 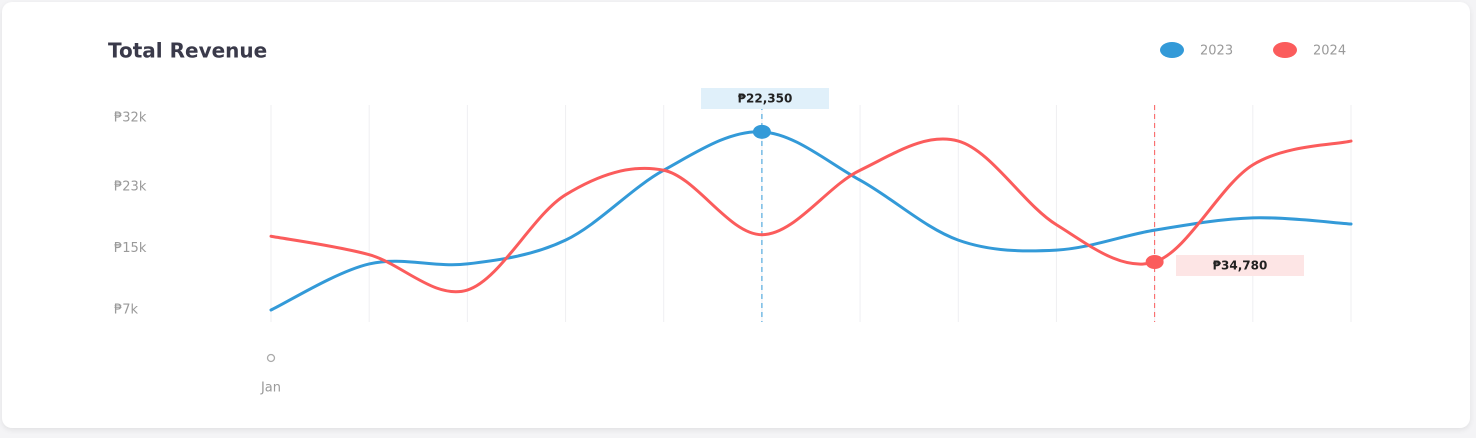 I want to click on chart-title: Total Revenue, so click(x=187, y=51).